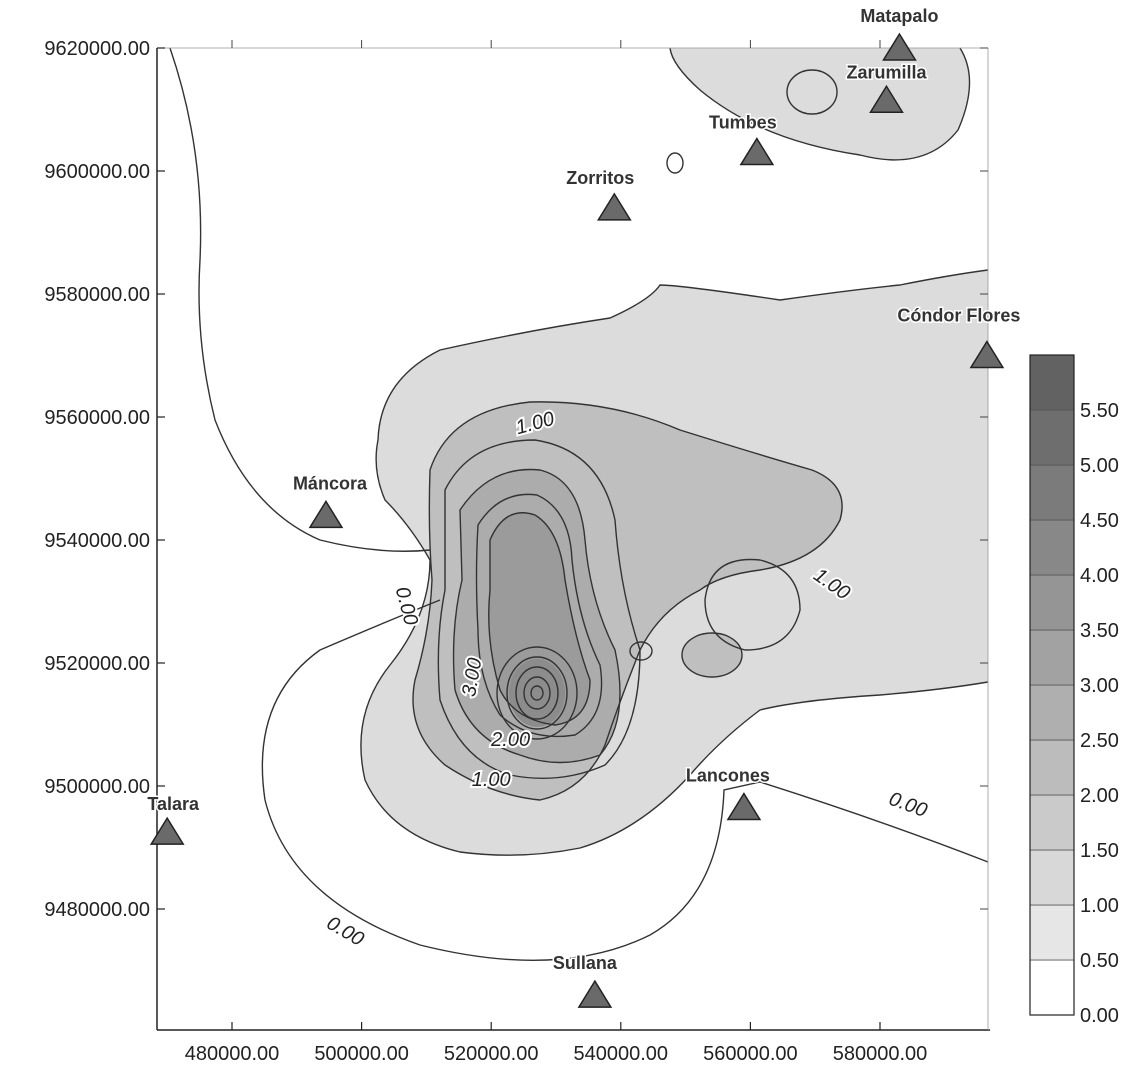  I want to click on legend-label: 0.00, so click(1099, 1016).